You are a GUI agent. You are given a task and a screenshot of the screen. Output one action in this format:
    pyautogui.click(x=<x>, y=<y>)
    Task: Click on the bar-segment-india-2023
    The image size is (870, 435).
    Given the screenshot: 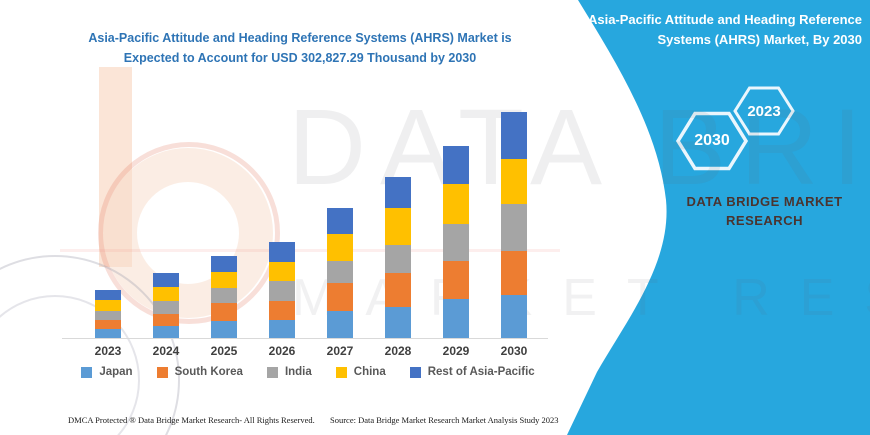 What is the action you would take?
    pyautogui.click(x=108, y=315)
    